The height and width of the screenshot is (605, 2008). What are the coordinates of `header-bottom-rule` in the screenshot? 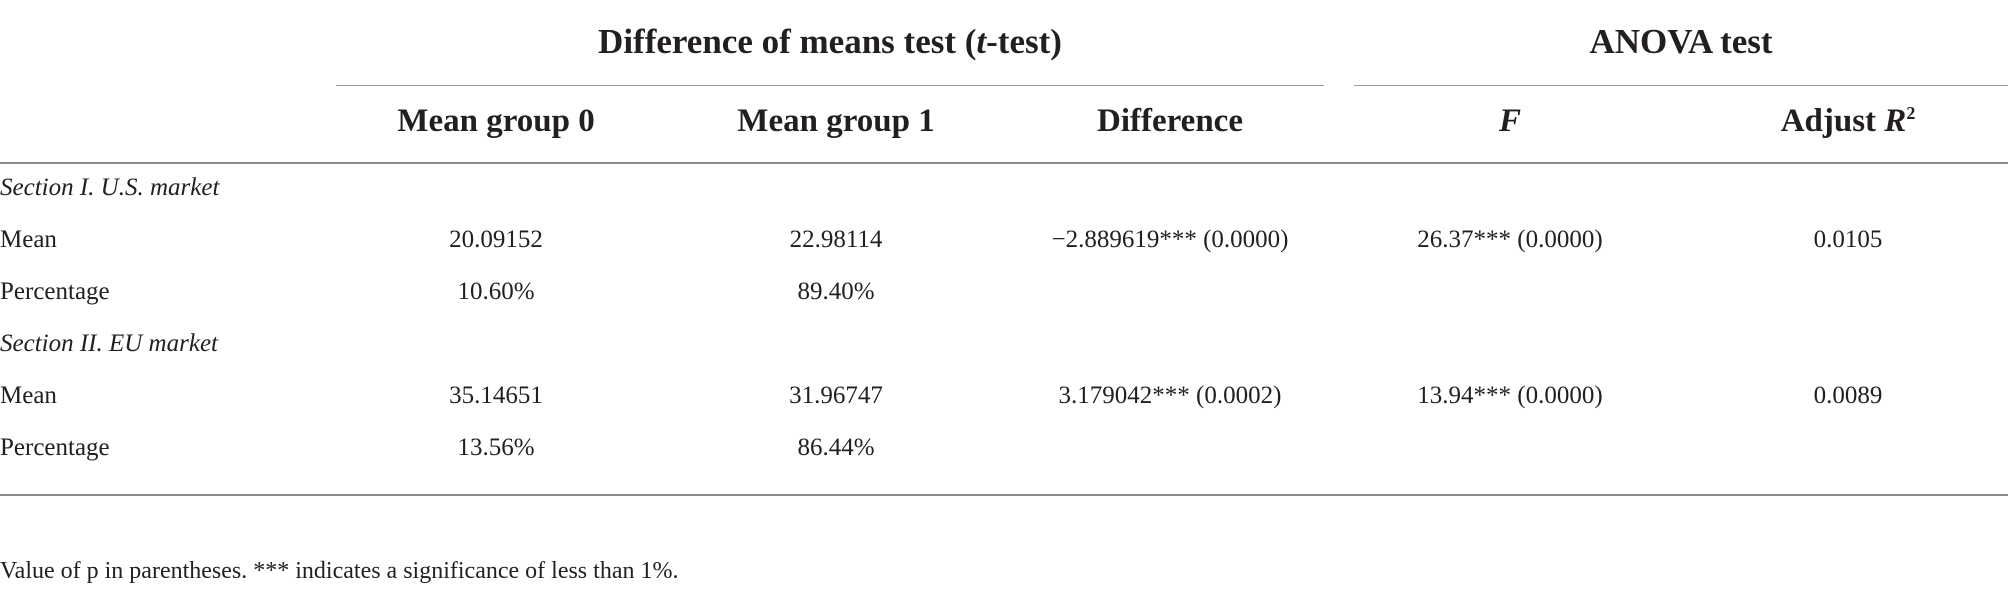 It's located at (1004, 163).